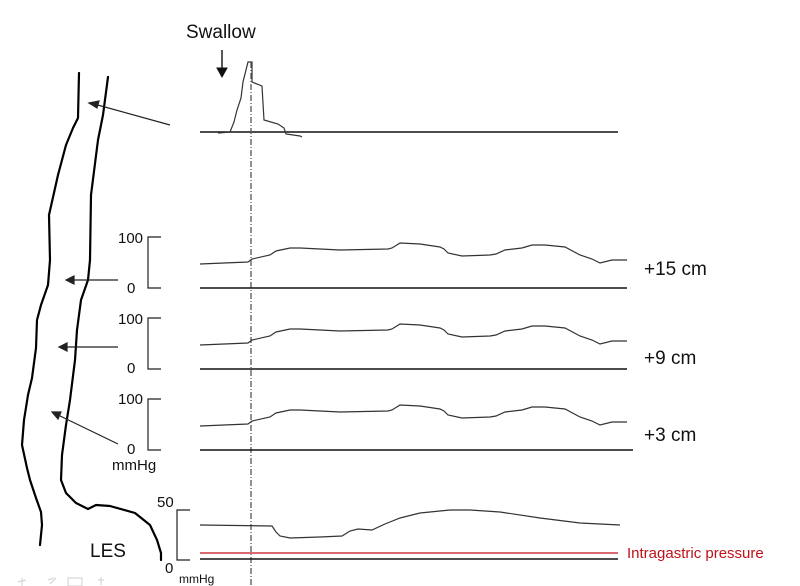 The width and height of the screenshot is (800, 586). Describe the element at coordinates (168, 398) in the screenshot. I see `scale-brackets` at that location.